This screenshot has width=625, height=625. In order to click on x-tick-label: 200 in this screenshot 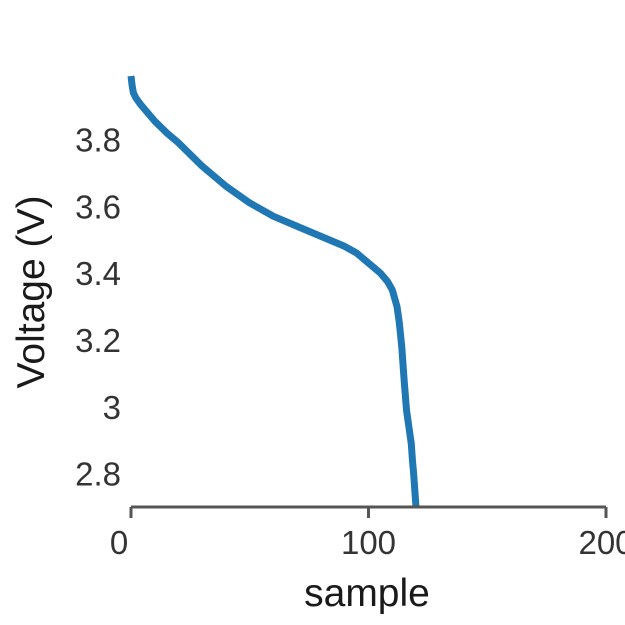, I will do `click(601, 542)`.